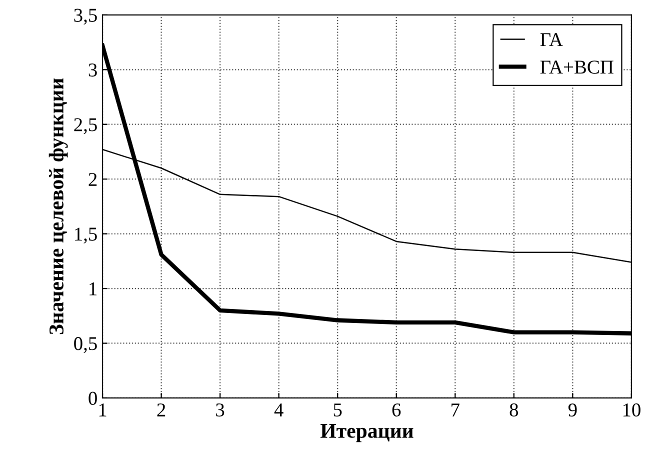  Describe the element at coordinates (338, 410) in the screenshot. I see `x-tick-label: 5` at that location.